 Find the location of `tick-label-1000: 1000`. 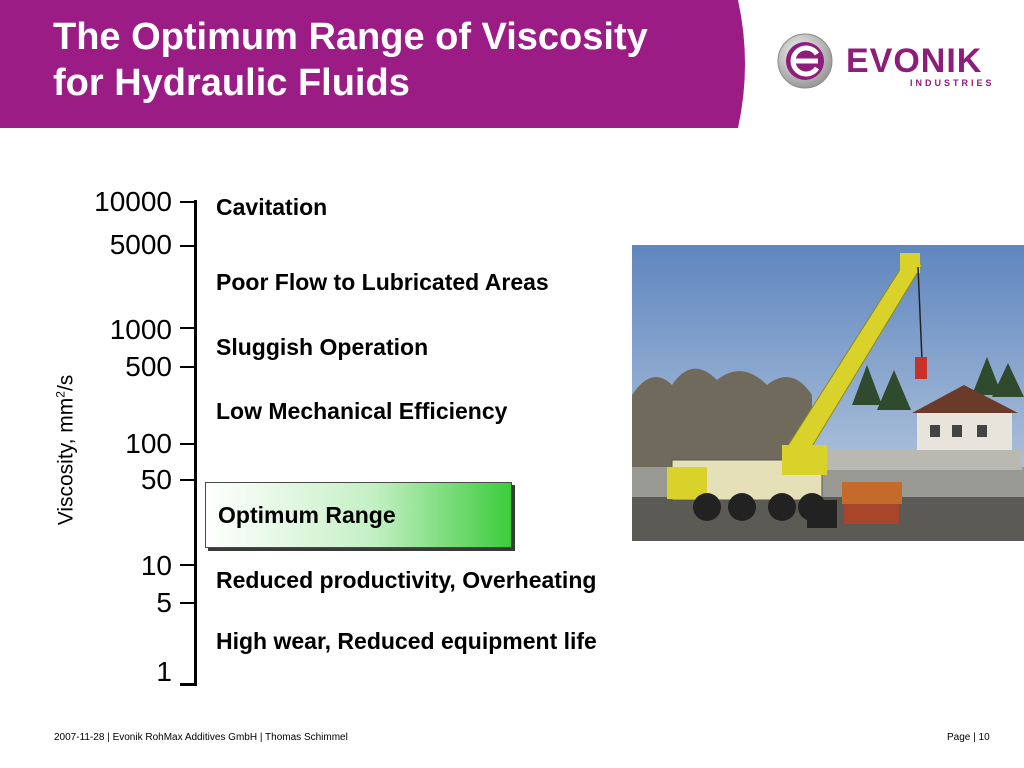

tick-label-1000: 1000 is located at coordinates (140, 329).